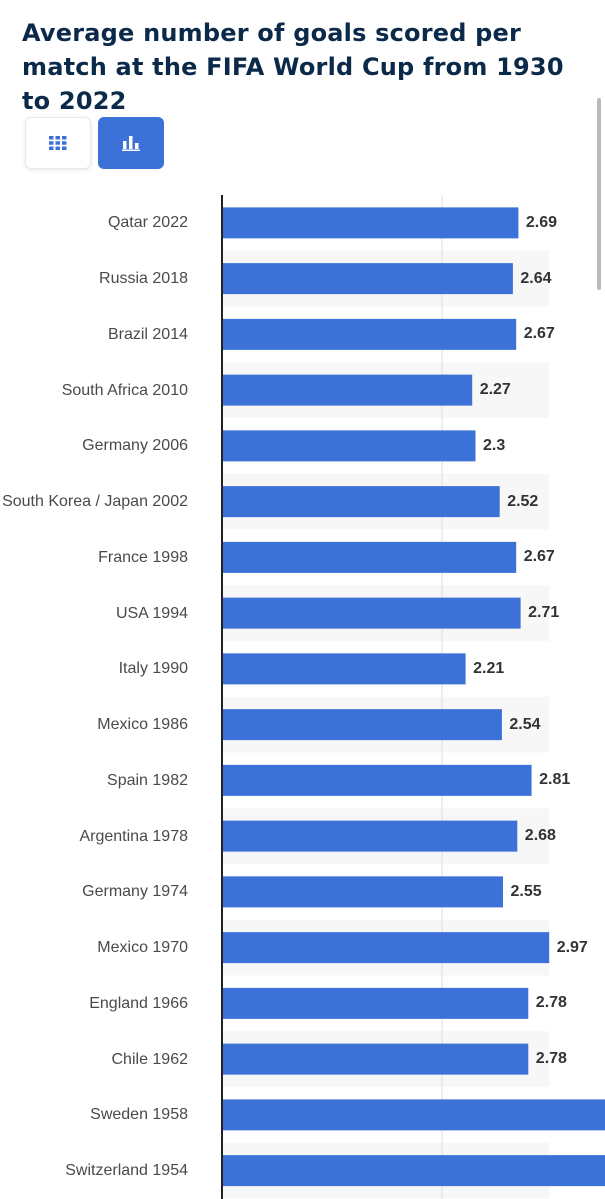 The image size is (605, 1199). What do you see at coordinates (572, 947) in the screenshot?
I see `value-label: 2.97` at bounding box center [572, 947].